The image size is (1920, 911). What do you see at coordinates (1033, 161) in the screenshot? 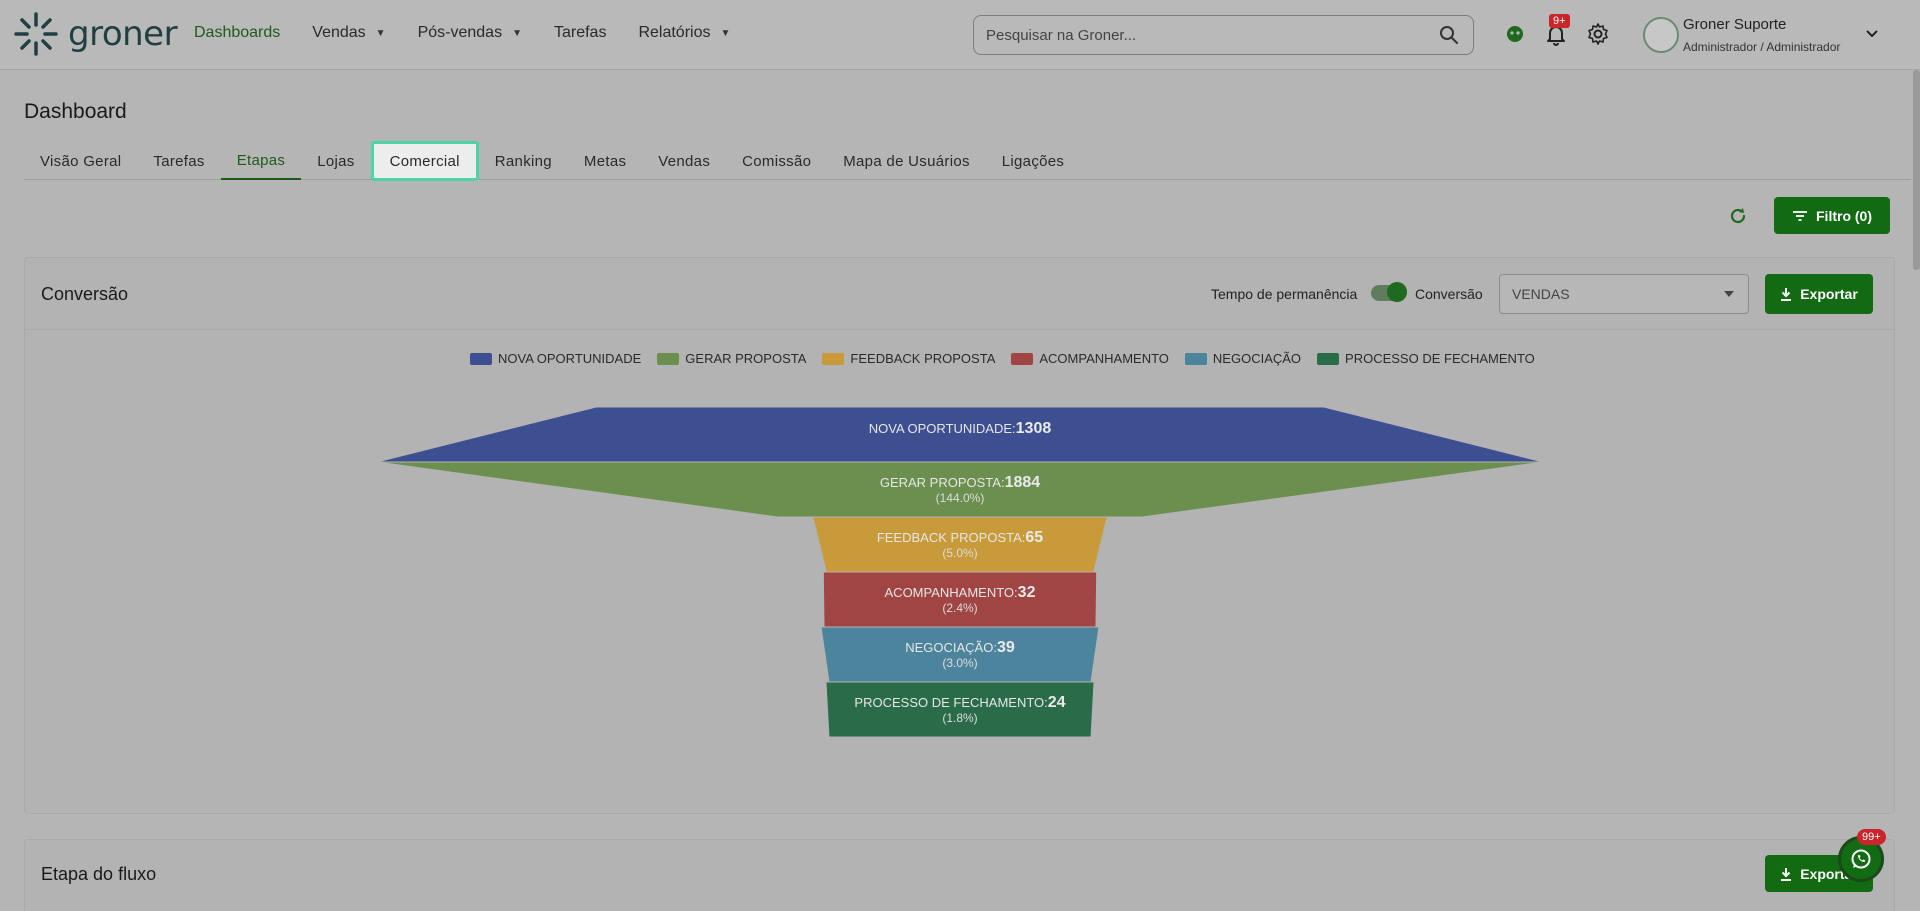
I see `tab-ligacoes: Ligações` at bounding box center [1033, 161].